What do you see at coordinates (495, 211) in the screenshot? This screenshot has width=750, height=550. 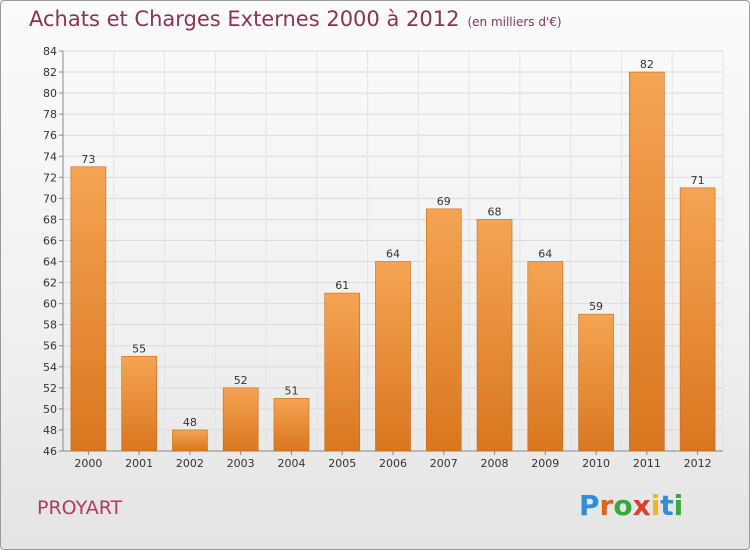 I see `bar-value-label: 68` at bounding box center [495, 211].